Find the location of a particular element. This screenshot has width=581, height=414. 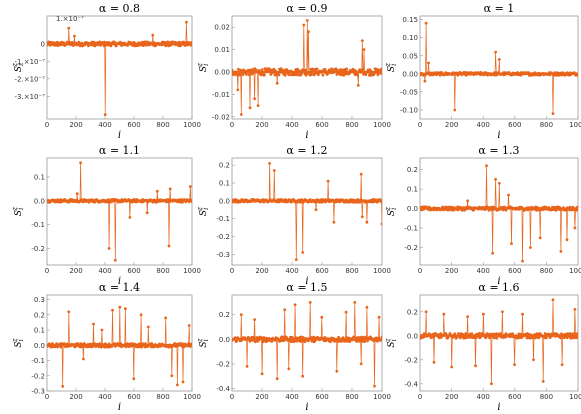

y-tick-label: -0.10 is located at coordinates (409, 110).